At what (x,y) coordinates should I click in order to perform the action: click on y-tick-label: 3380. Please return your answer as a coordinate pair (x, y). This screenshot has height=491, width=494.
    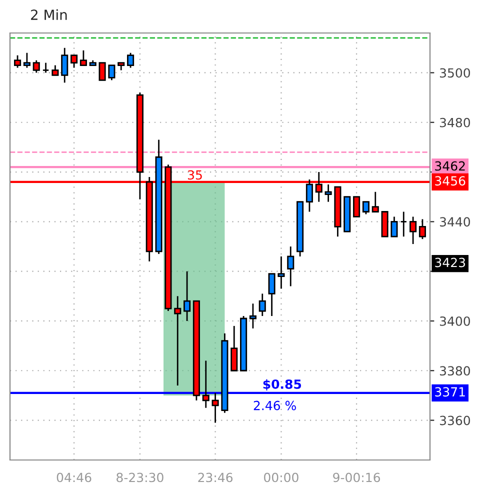
    Looking at the image, I should click on (455, 371).